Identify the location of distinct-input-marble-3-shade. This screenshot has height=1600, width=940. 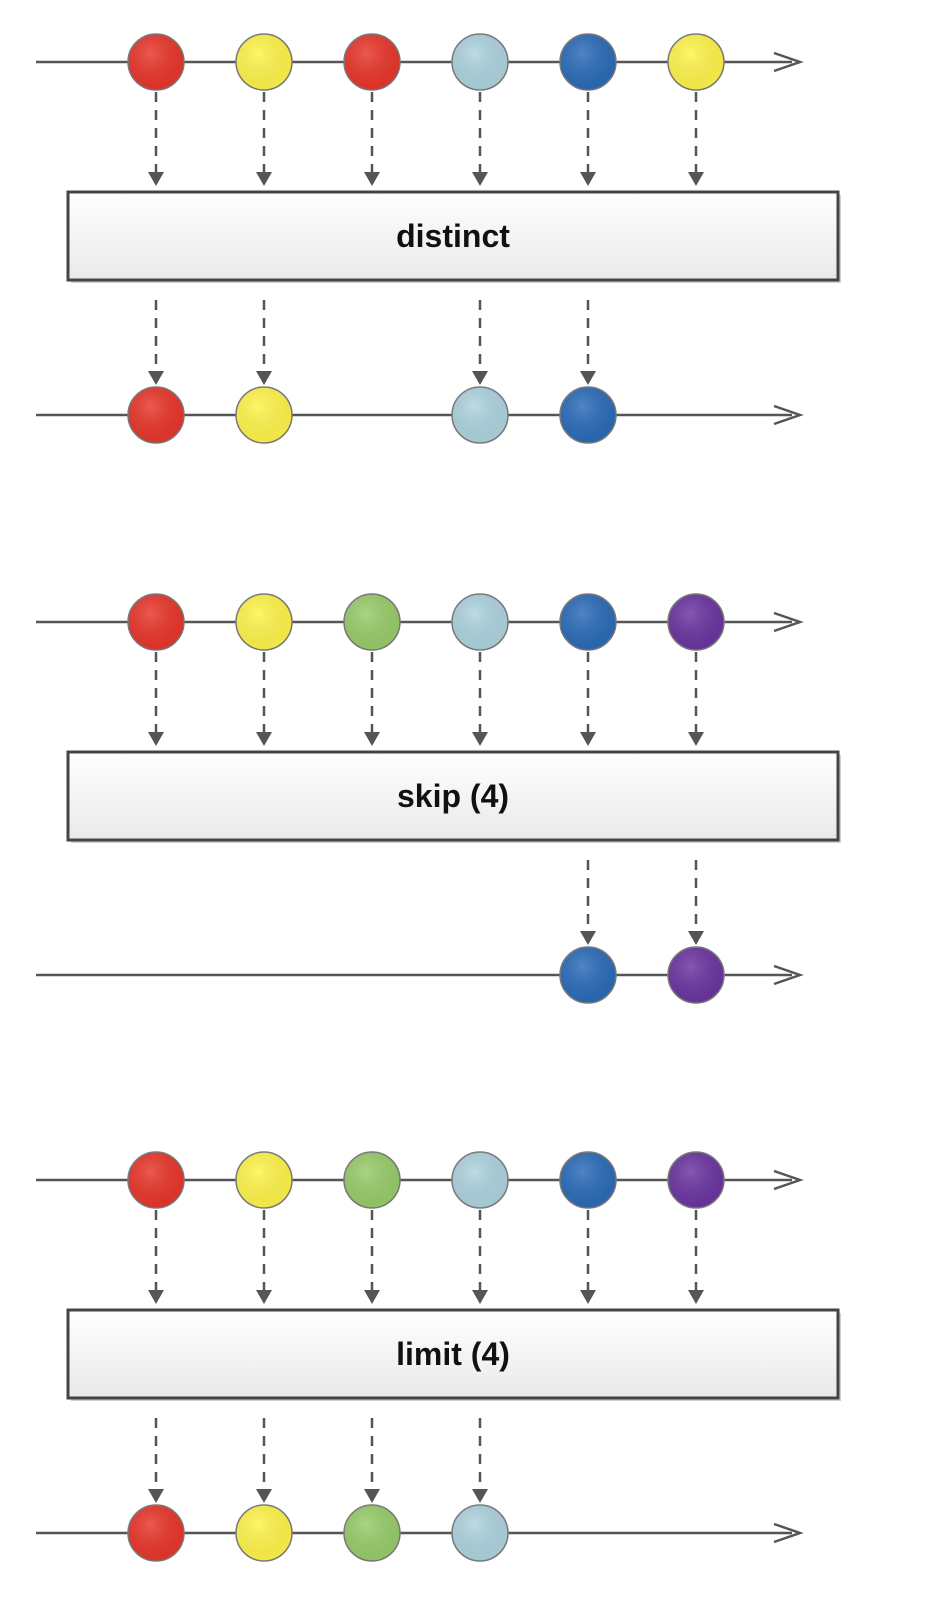
(480, 62).